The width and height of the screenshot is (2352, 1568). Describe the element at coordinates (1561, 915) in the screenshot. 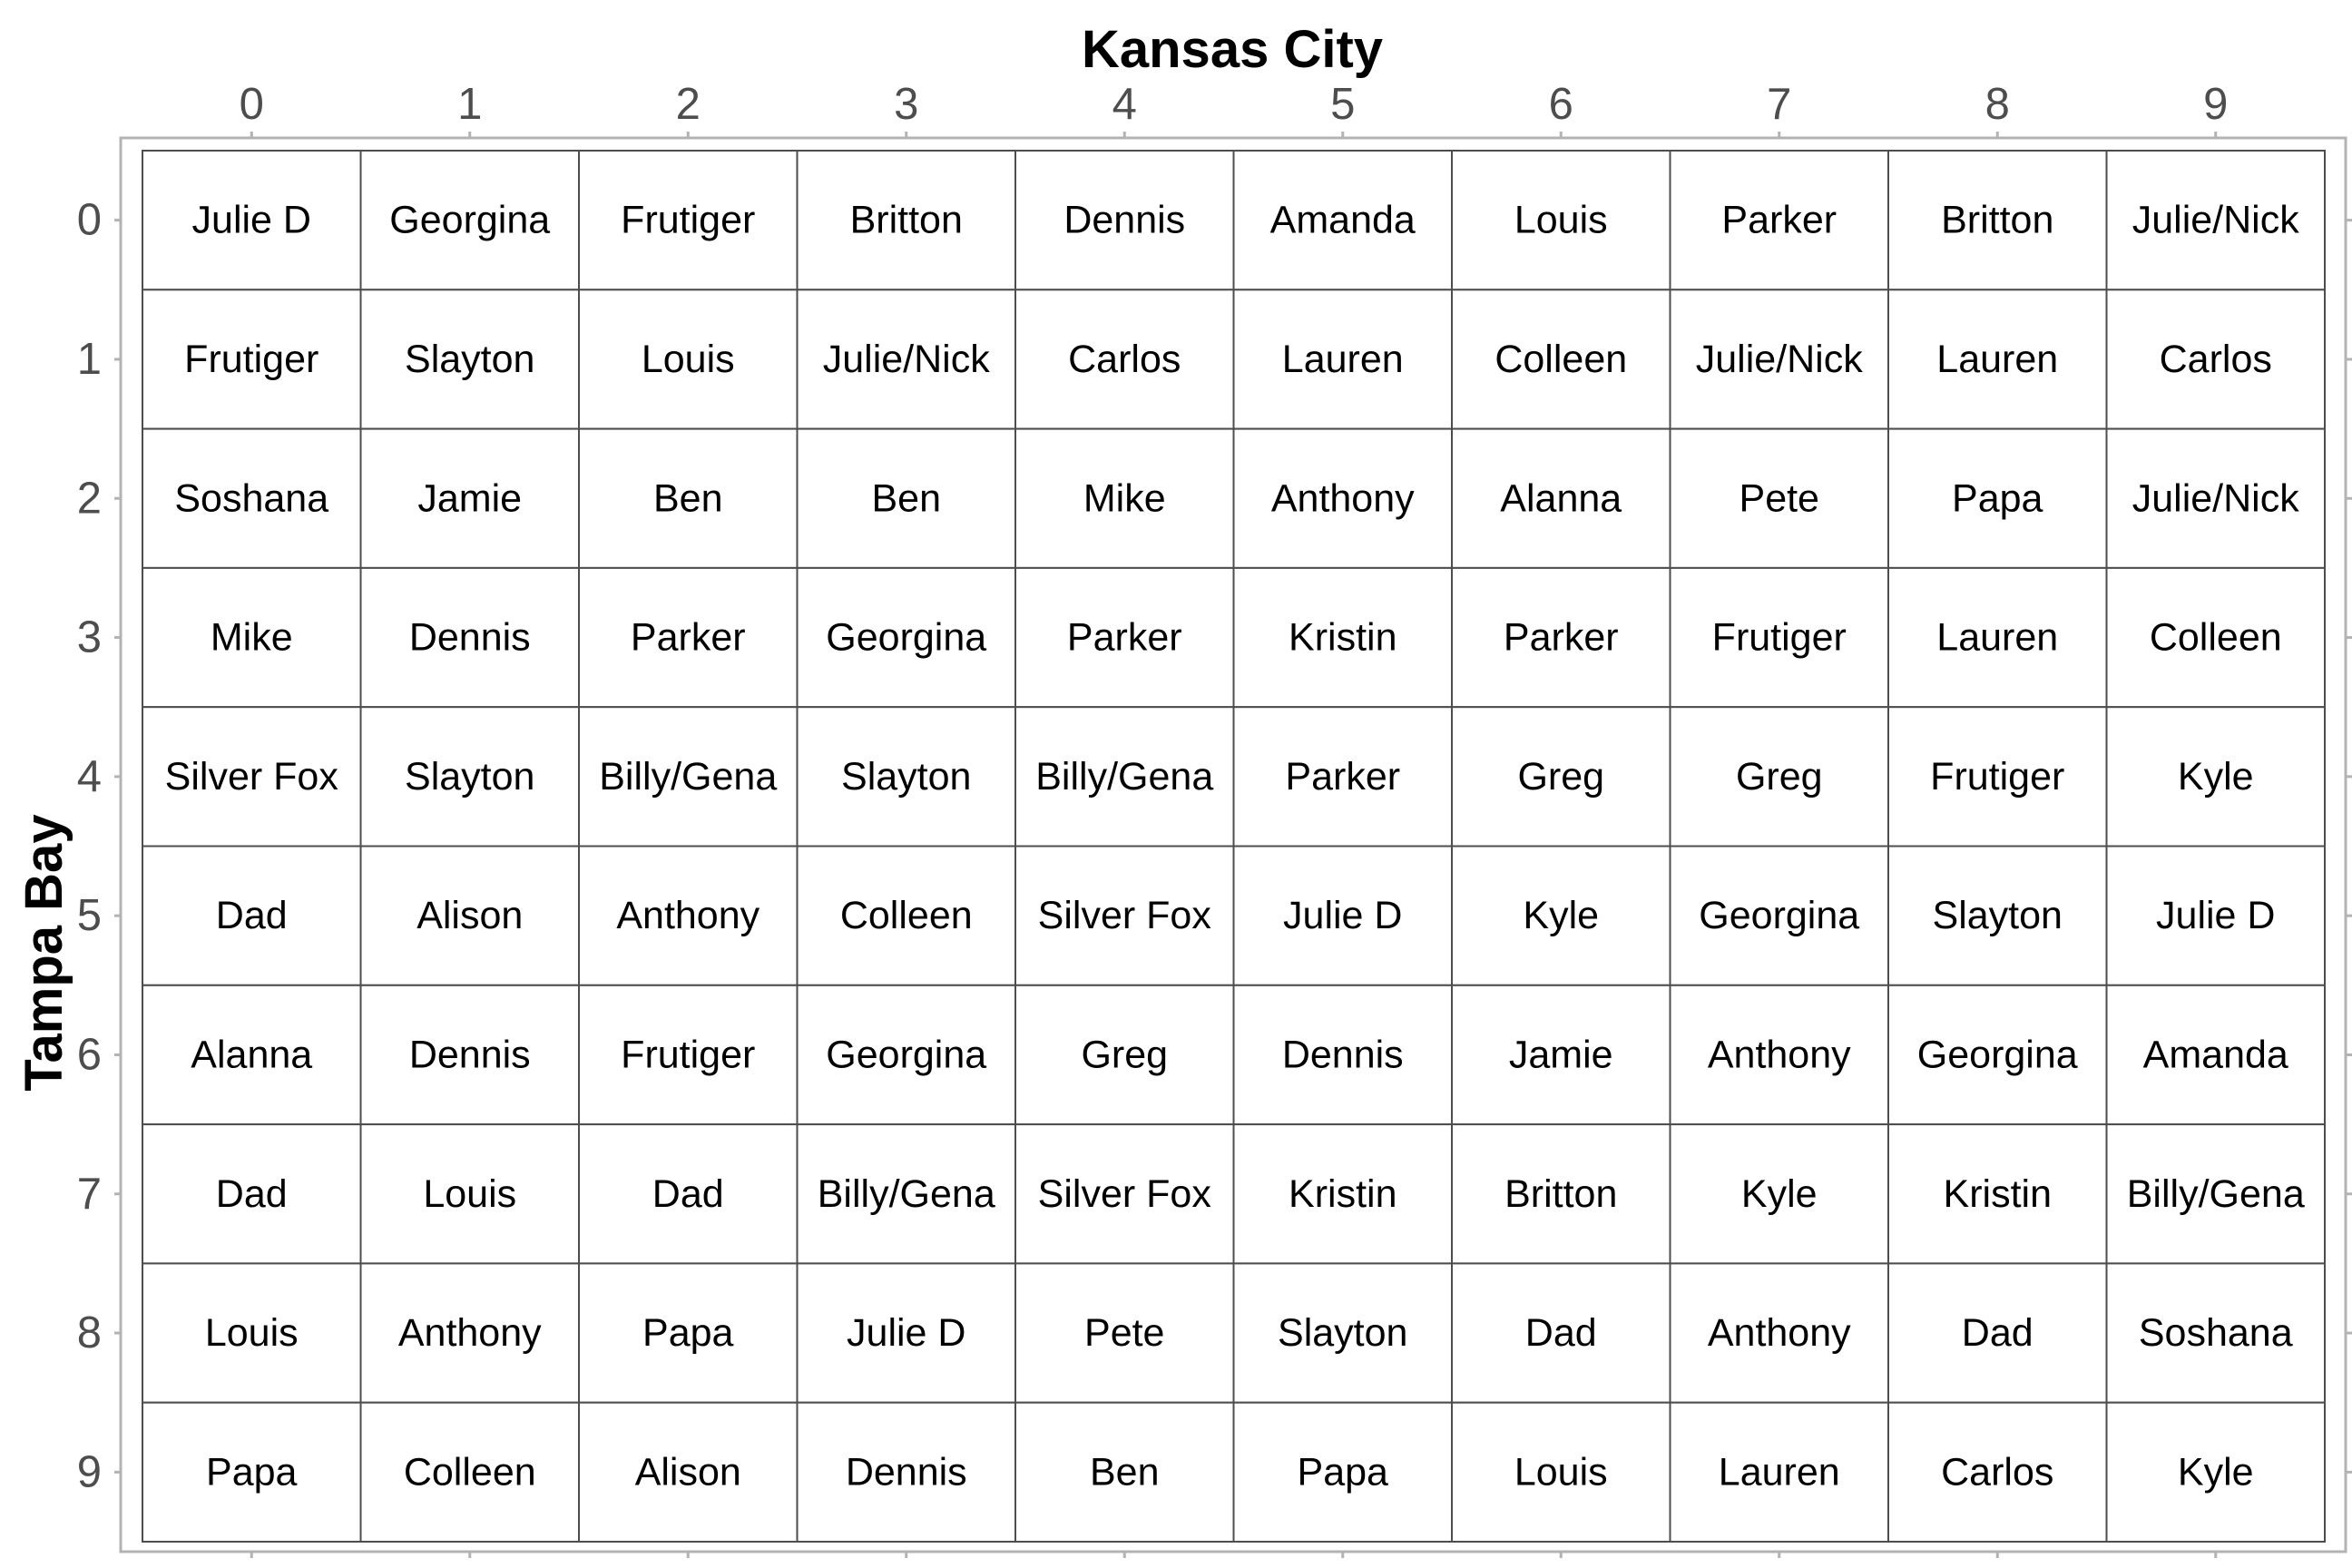

I see `cell-label: Kyle` at that location.